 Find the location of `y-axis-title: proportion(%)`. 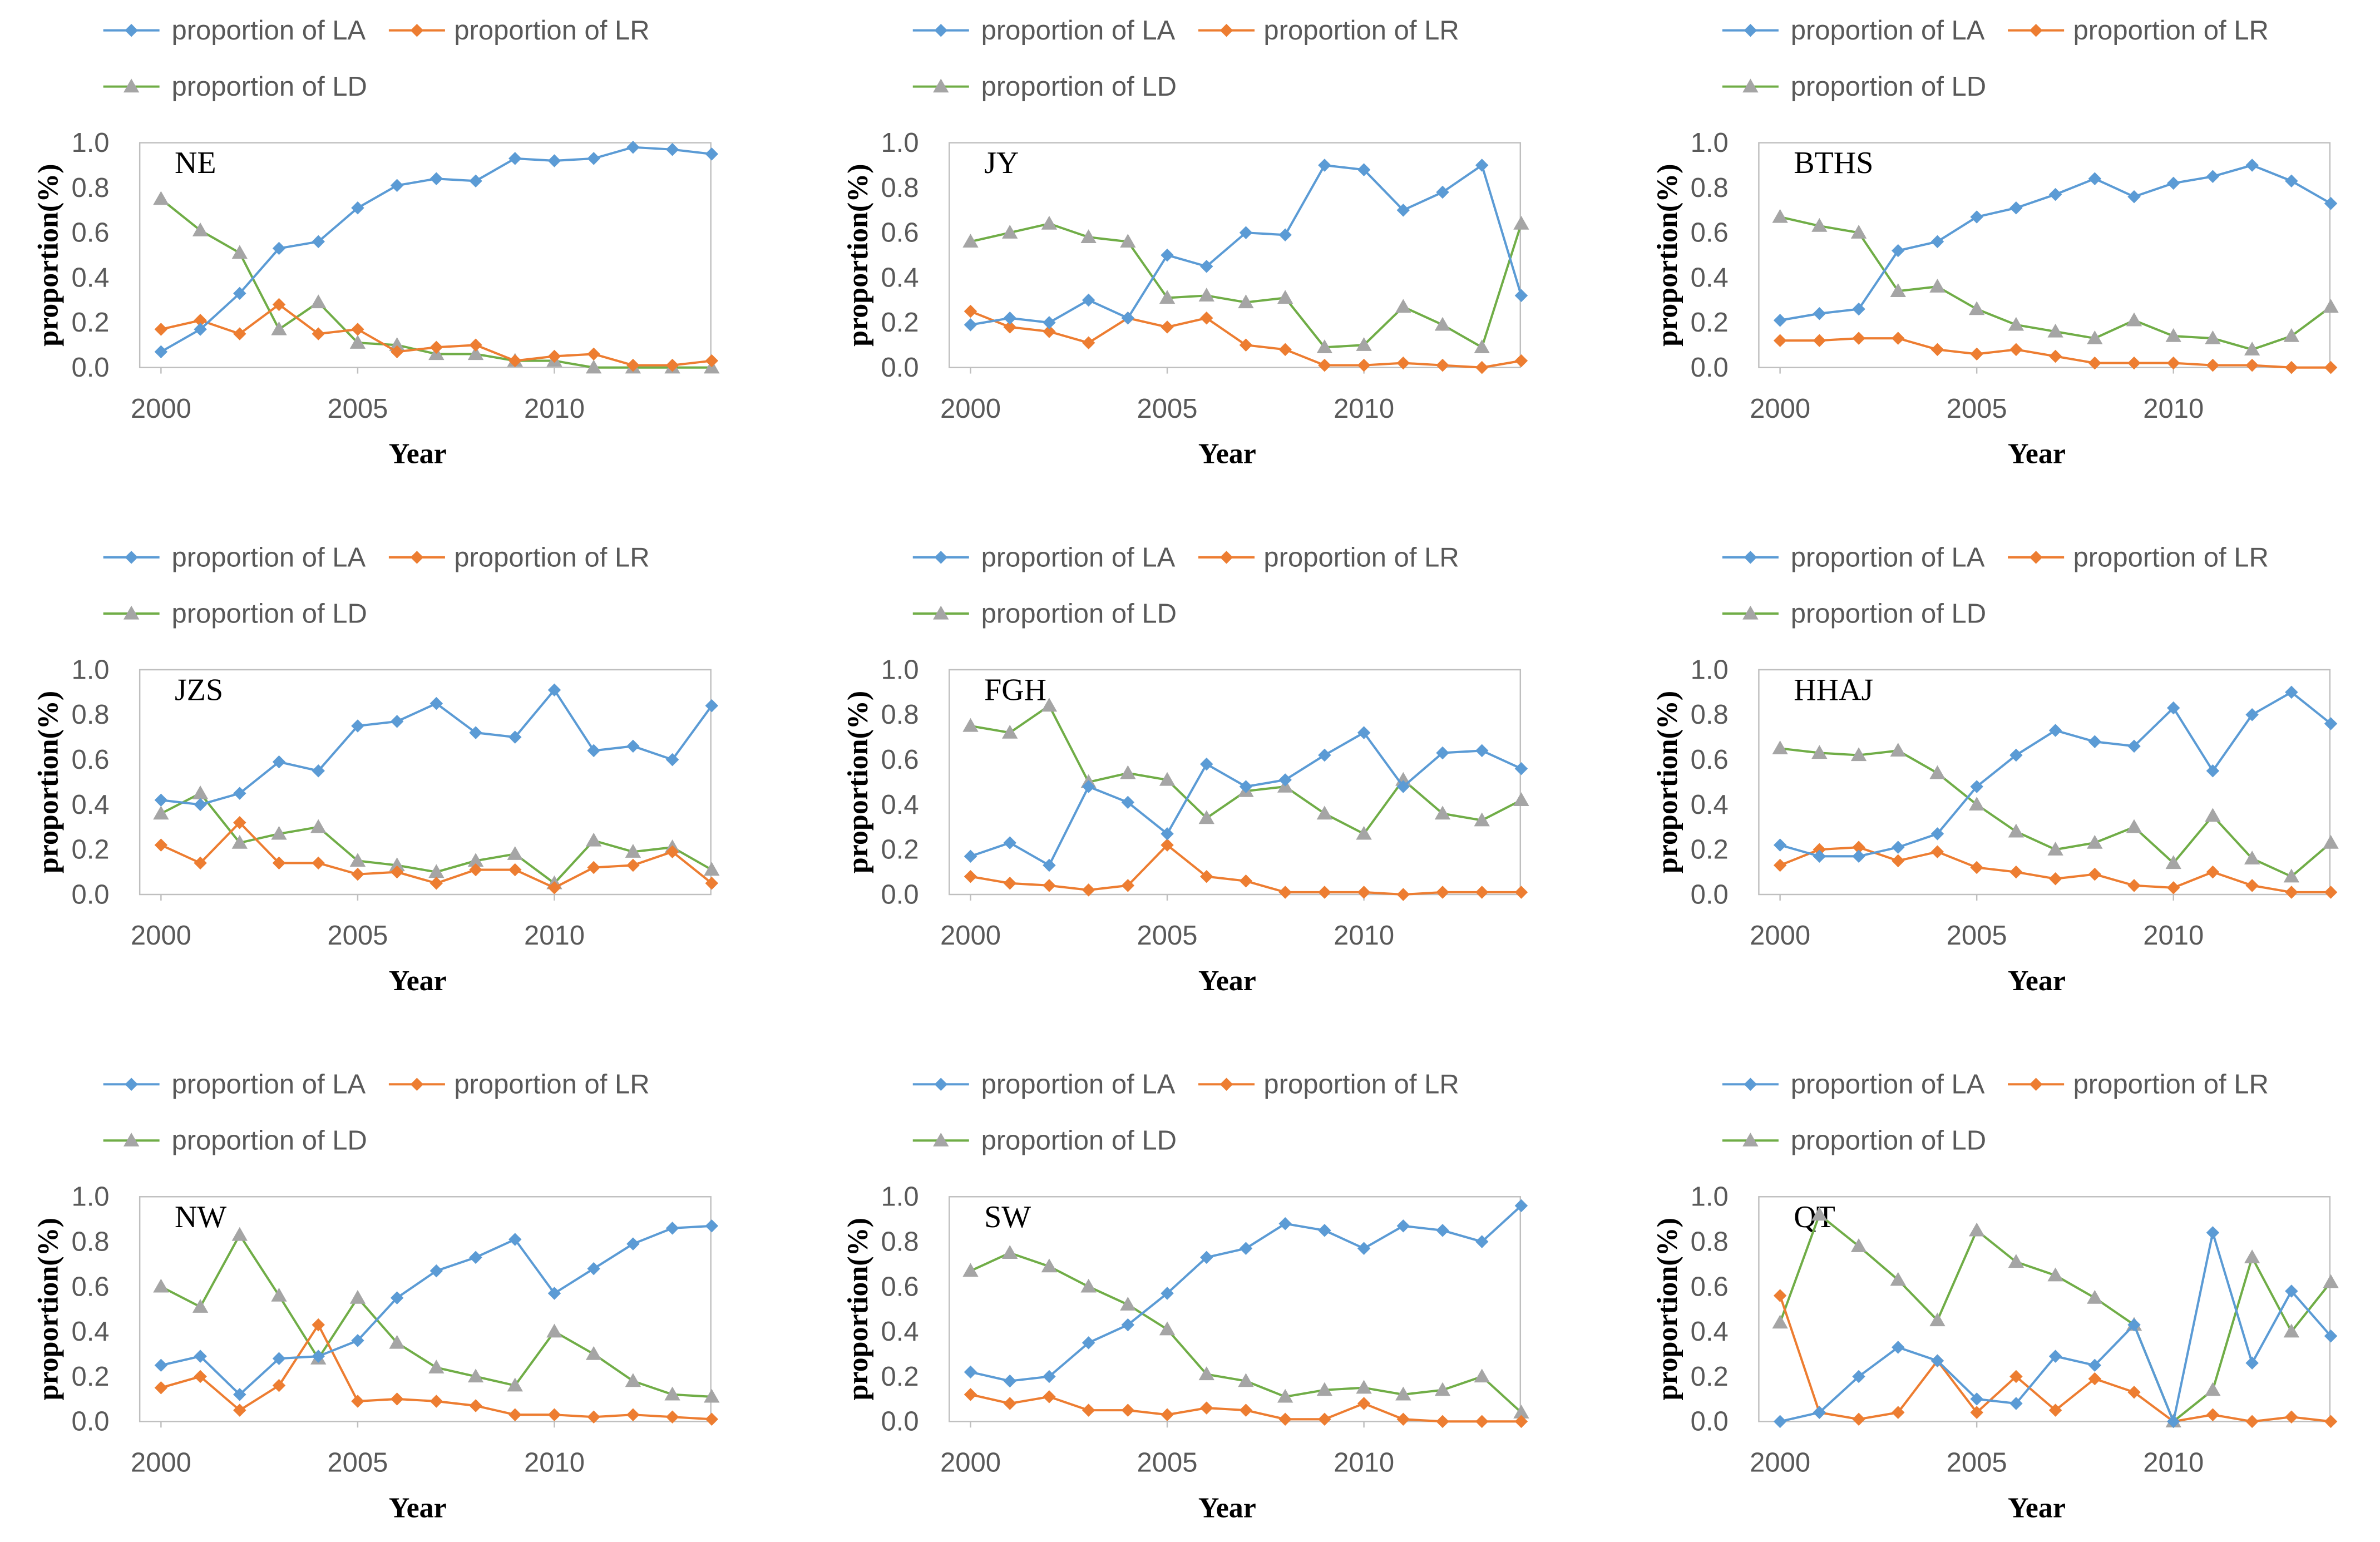

y-axis-title: proportion(%) is located at coordinates (49, 1309).